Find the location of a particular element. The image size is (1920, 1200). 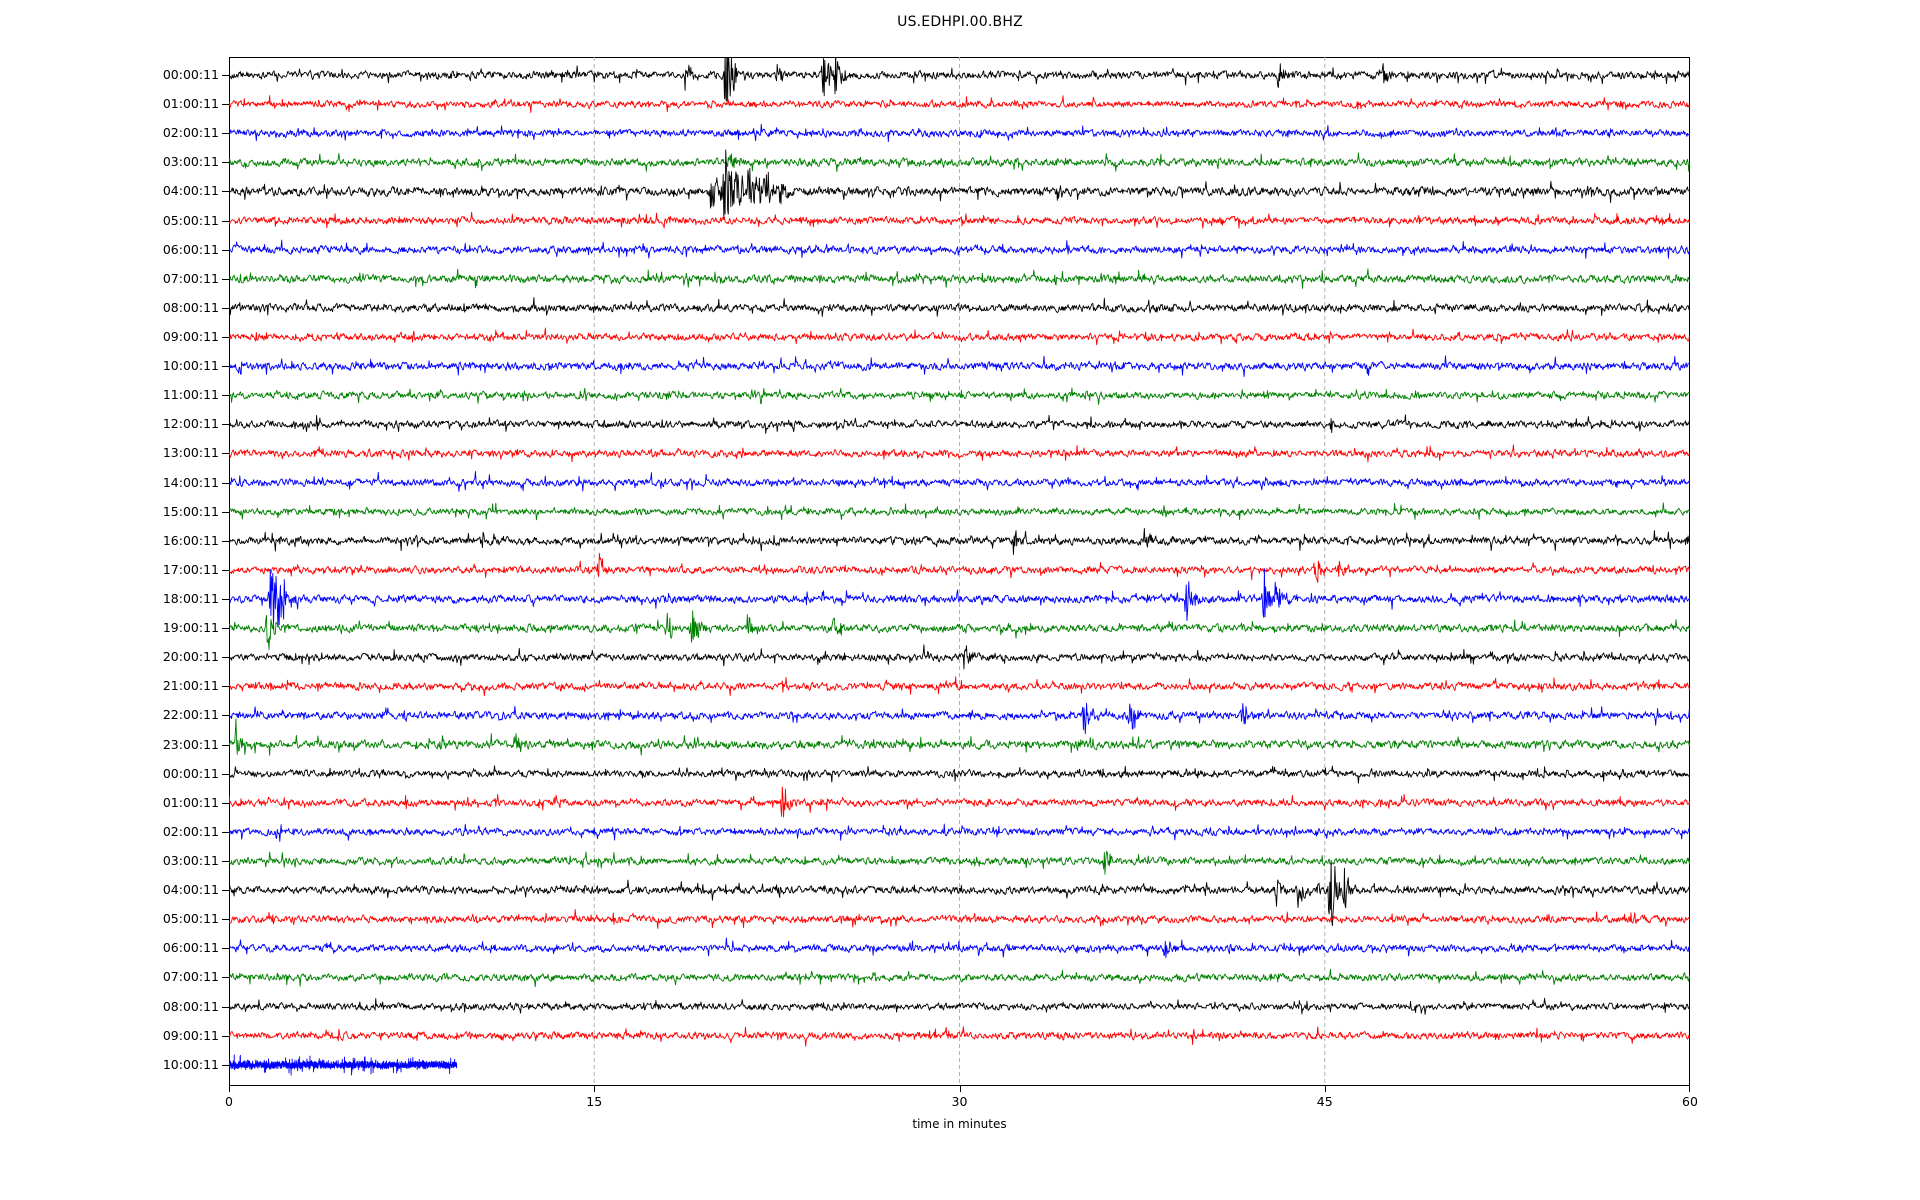

y-axis-tick-label: 01:00:11 is located at coordinates (190, 802).